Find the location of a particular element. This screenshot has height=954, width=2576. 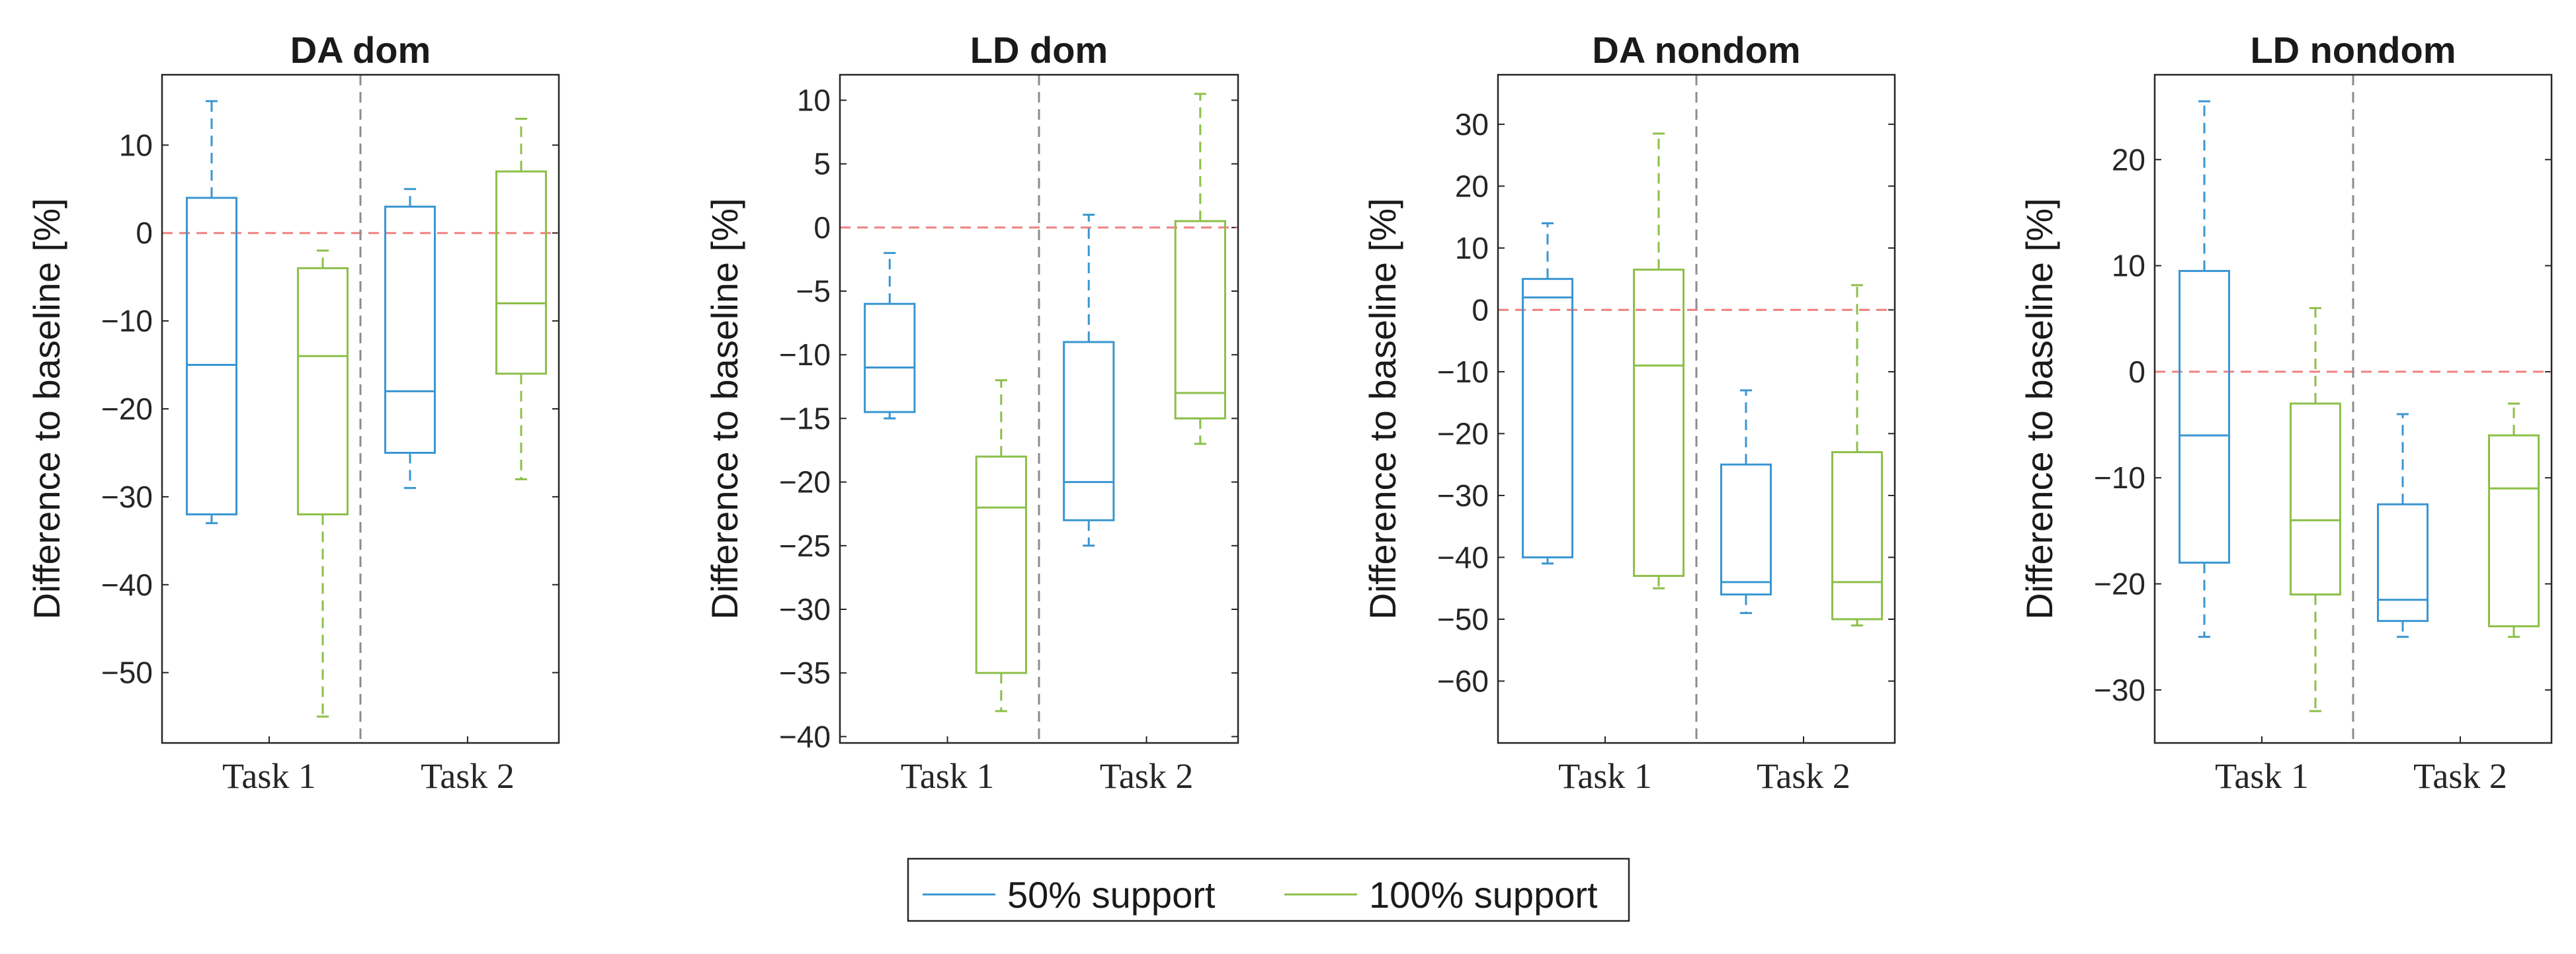

y-tick-label: −60 is located at coordinates (1463, 681).